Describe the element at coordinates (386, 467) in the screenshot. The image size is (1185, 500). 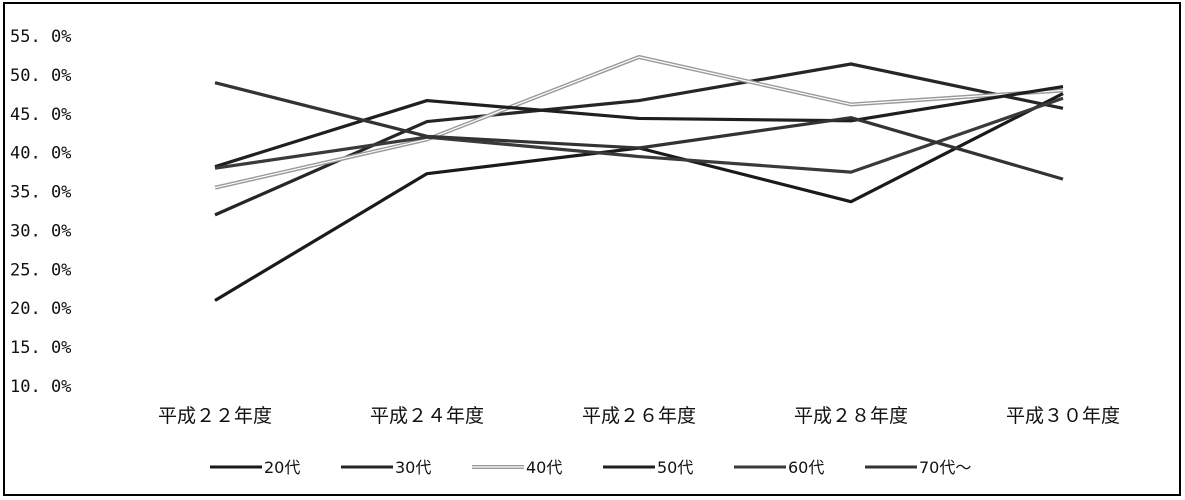
I see `legend-item: 30代` at that location.